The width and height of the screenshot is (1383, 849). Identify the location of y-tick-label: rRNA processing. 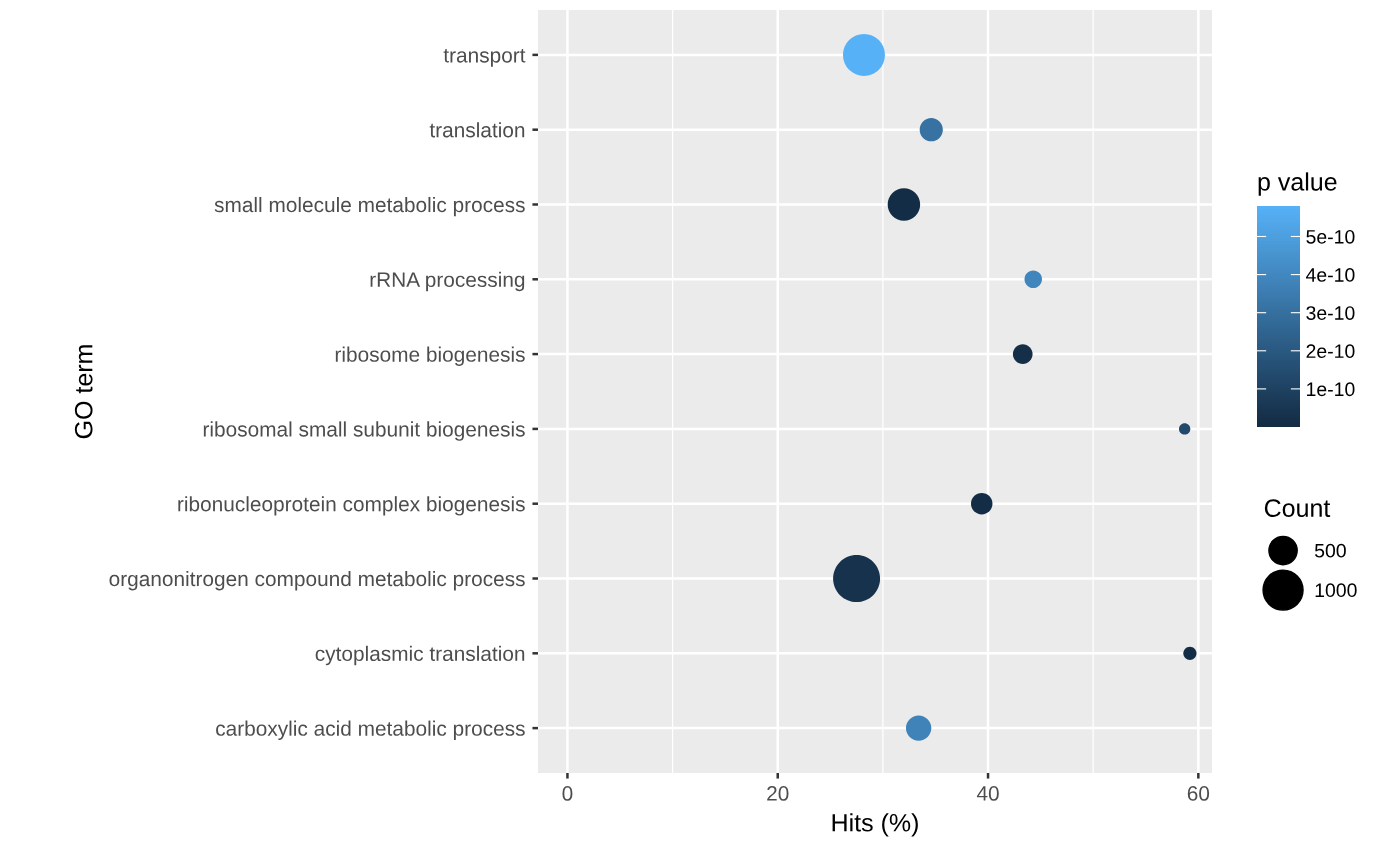
(447, 281).